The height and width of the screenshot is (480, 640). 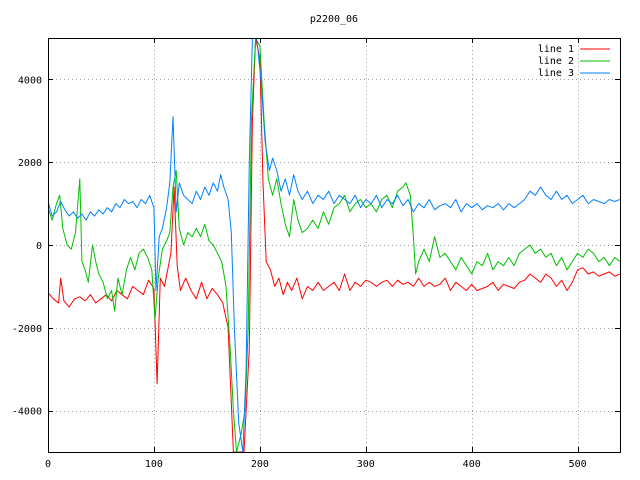 What do you see at coordinates (578, 464) in the screenshot?
I see `x-tick-label: 500` at bounding box center [578, 464].